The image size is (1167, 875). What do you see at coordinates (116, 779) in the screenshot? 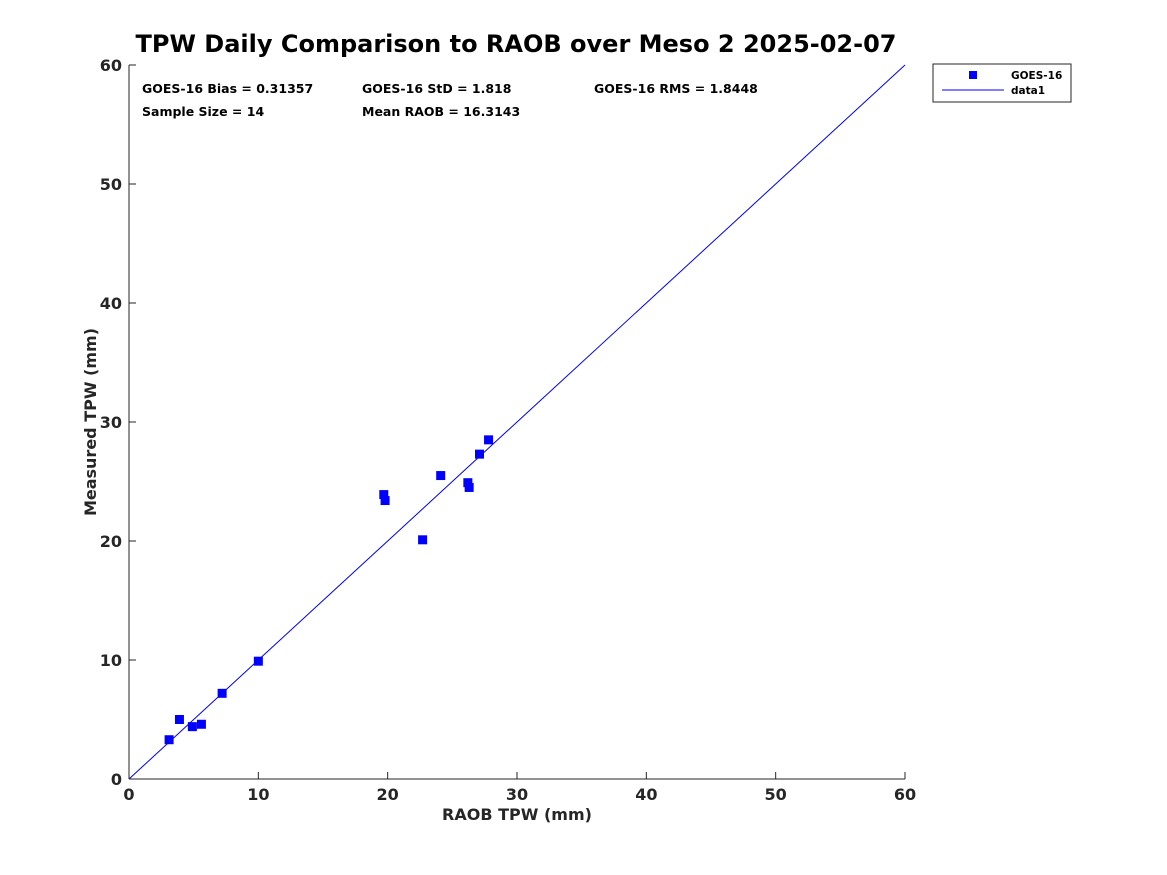
I see `y-tick-label: 0` at bounding box center [116, 779].